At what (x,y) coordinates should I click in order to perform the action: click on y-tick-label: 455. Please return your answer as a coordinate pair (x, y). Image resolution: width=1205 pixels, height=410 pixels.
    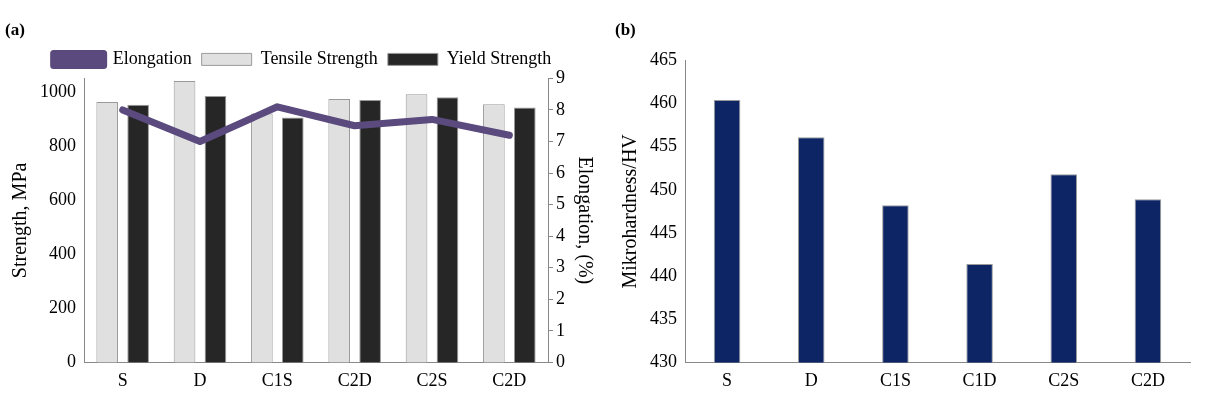
    Looking at the image, I should click on (663, 145).